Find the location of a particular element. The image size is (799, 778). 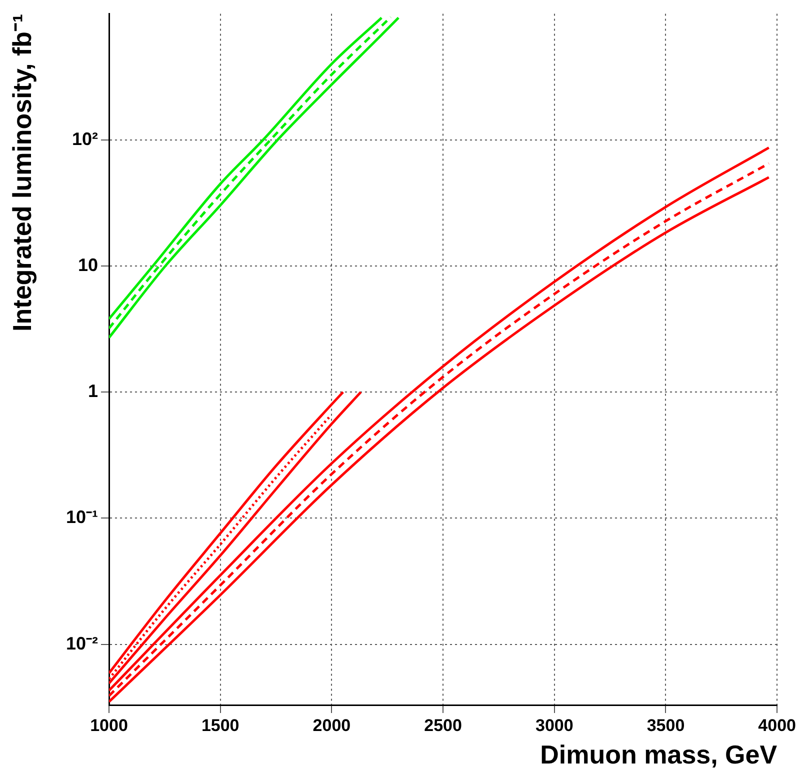

y-axis-title: Integrated luminosity, fb⁻¹ is located at coordinates (21, 173).